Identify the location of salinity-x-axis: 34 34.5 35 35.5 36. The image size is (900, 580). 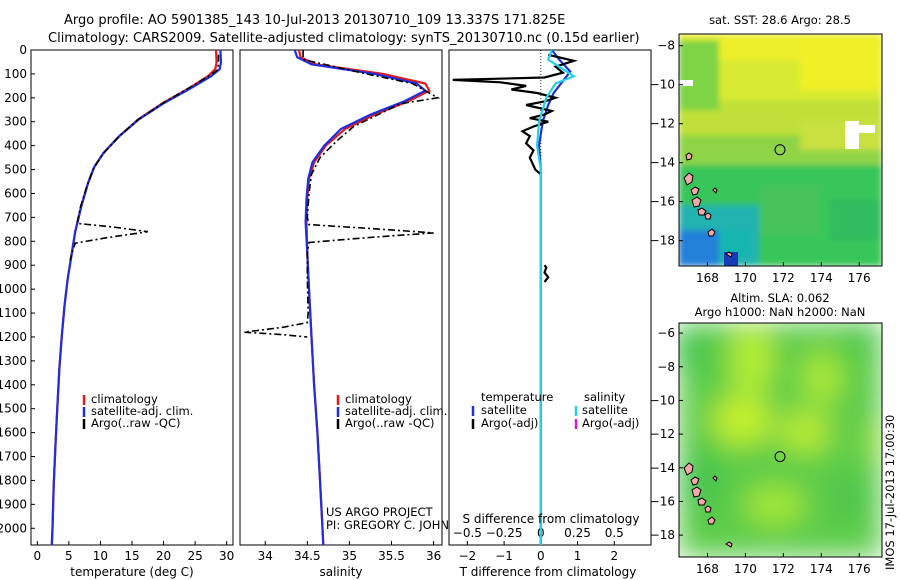
(349, 552).